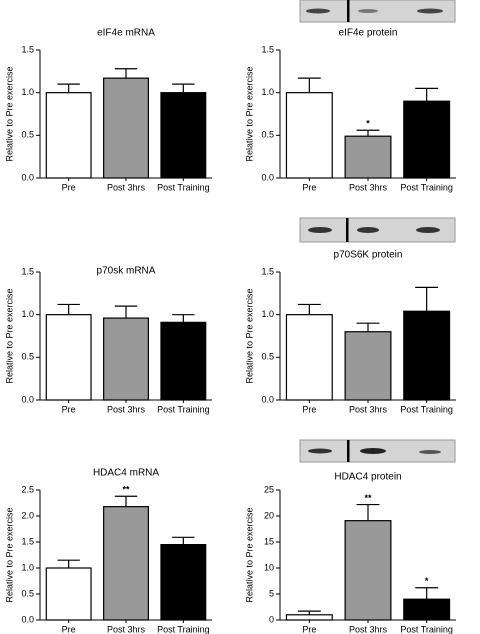 The image size is (480, 634). Describe the element at coordinates (126, 473) in the screenshot. I see `chart-title: HDAC4 mRNA` at that location.